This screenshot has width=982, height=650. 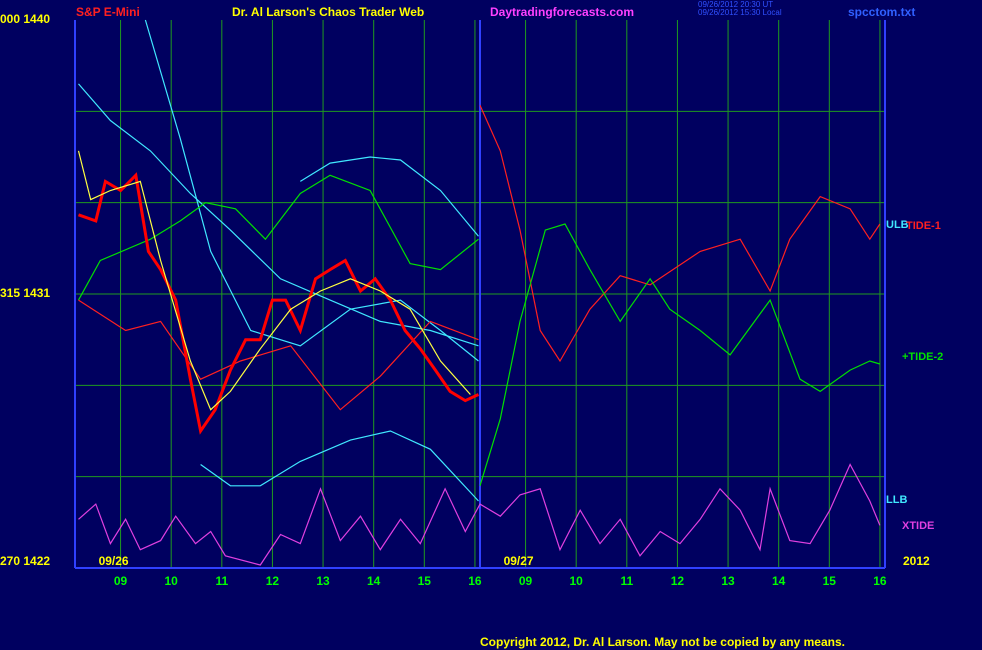 I want to click on legend-label: TIDE-1, so click(x=923, y=226).